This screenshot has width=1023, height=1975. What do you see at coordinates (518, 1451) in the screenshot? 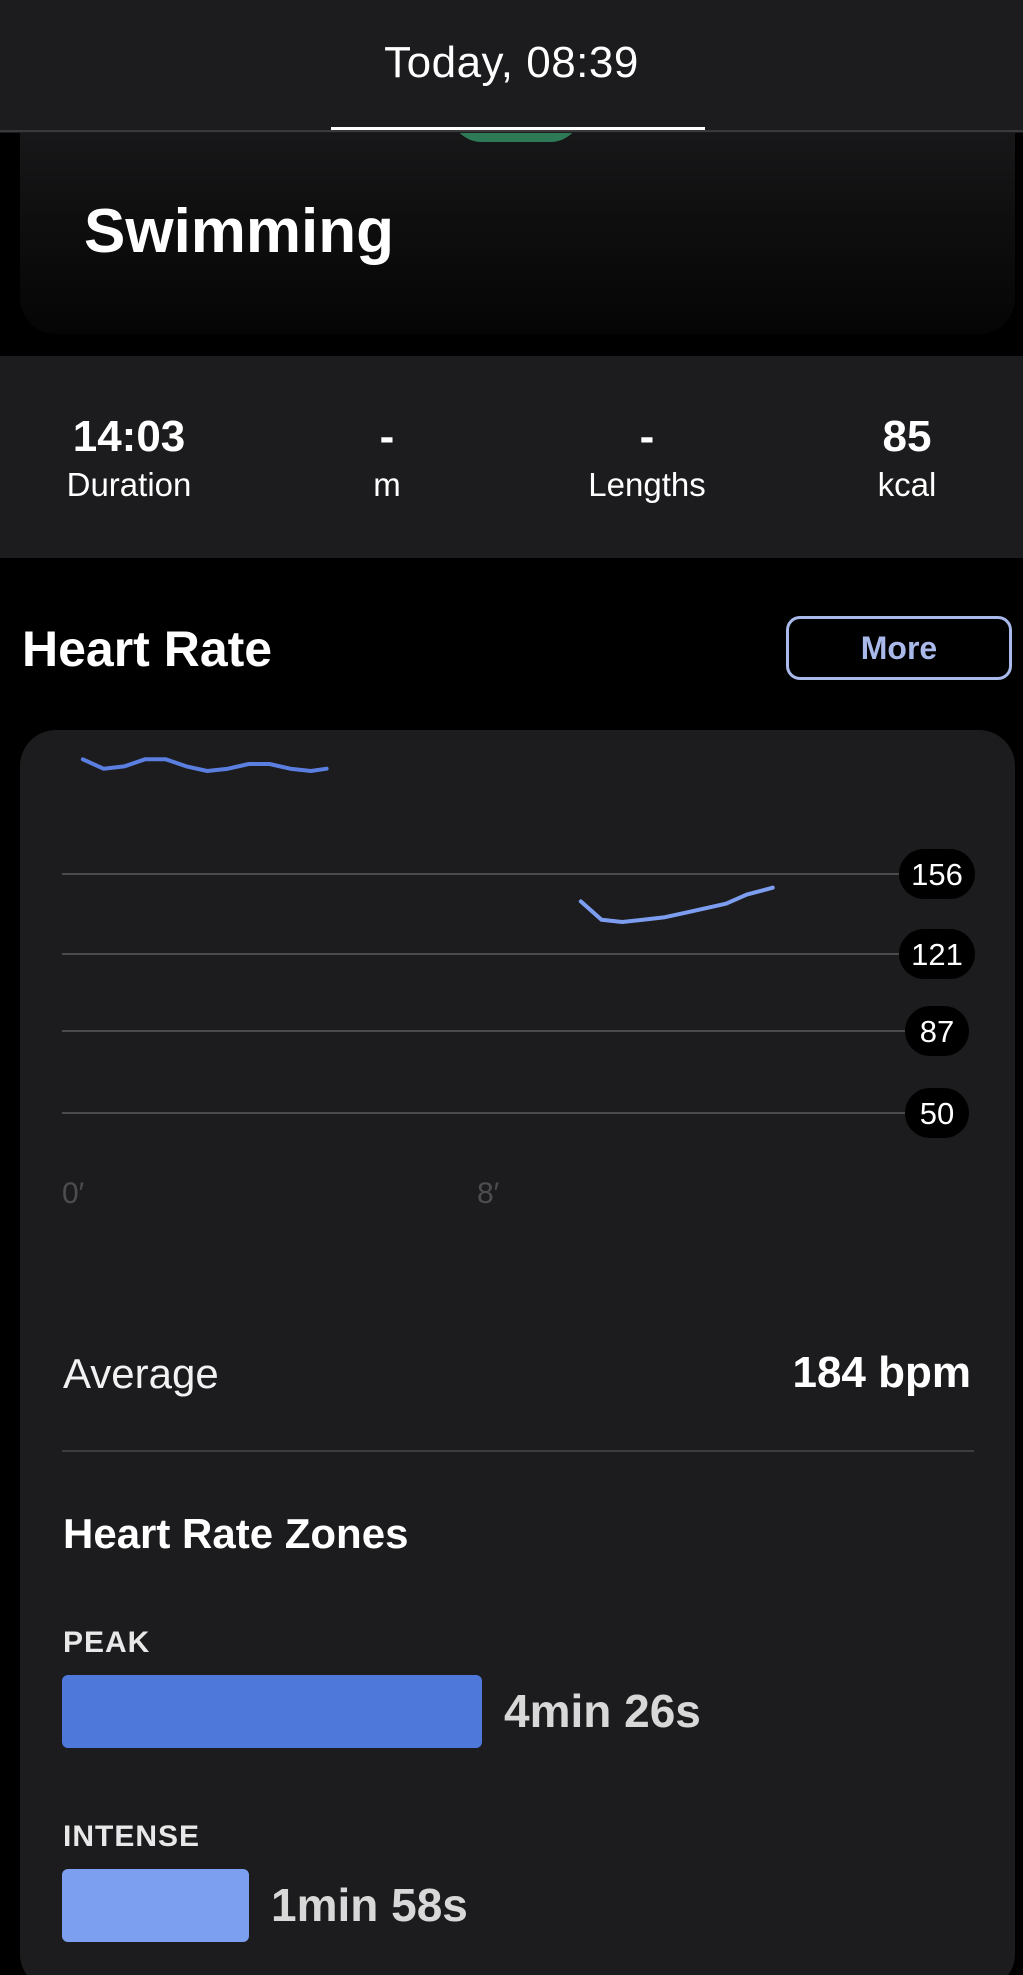
I see `average-divider` at bounding box center [518, 1451].